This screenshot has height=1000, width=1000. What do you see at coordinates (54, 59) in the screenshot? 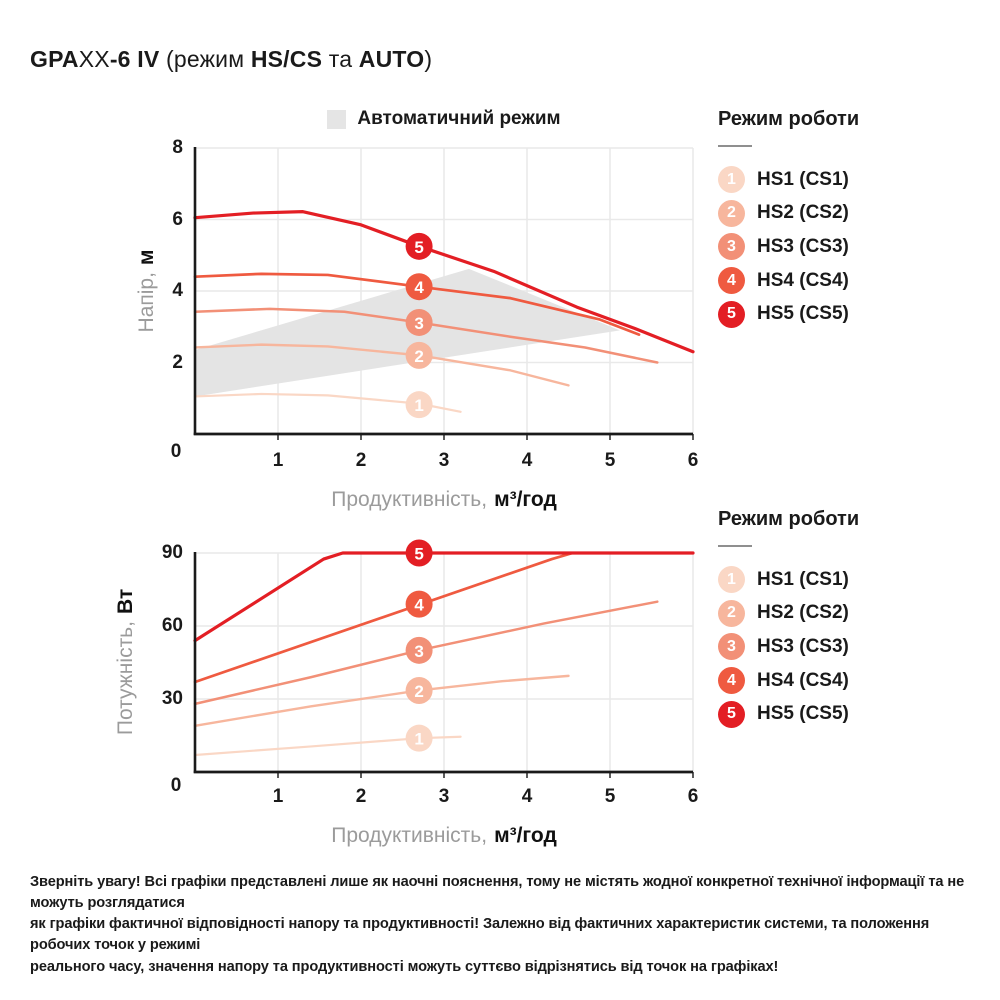
I see `title-segment: GPA` at bounding box center [54, 59].